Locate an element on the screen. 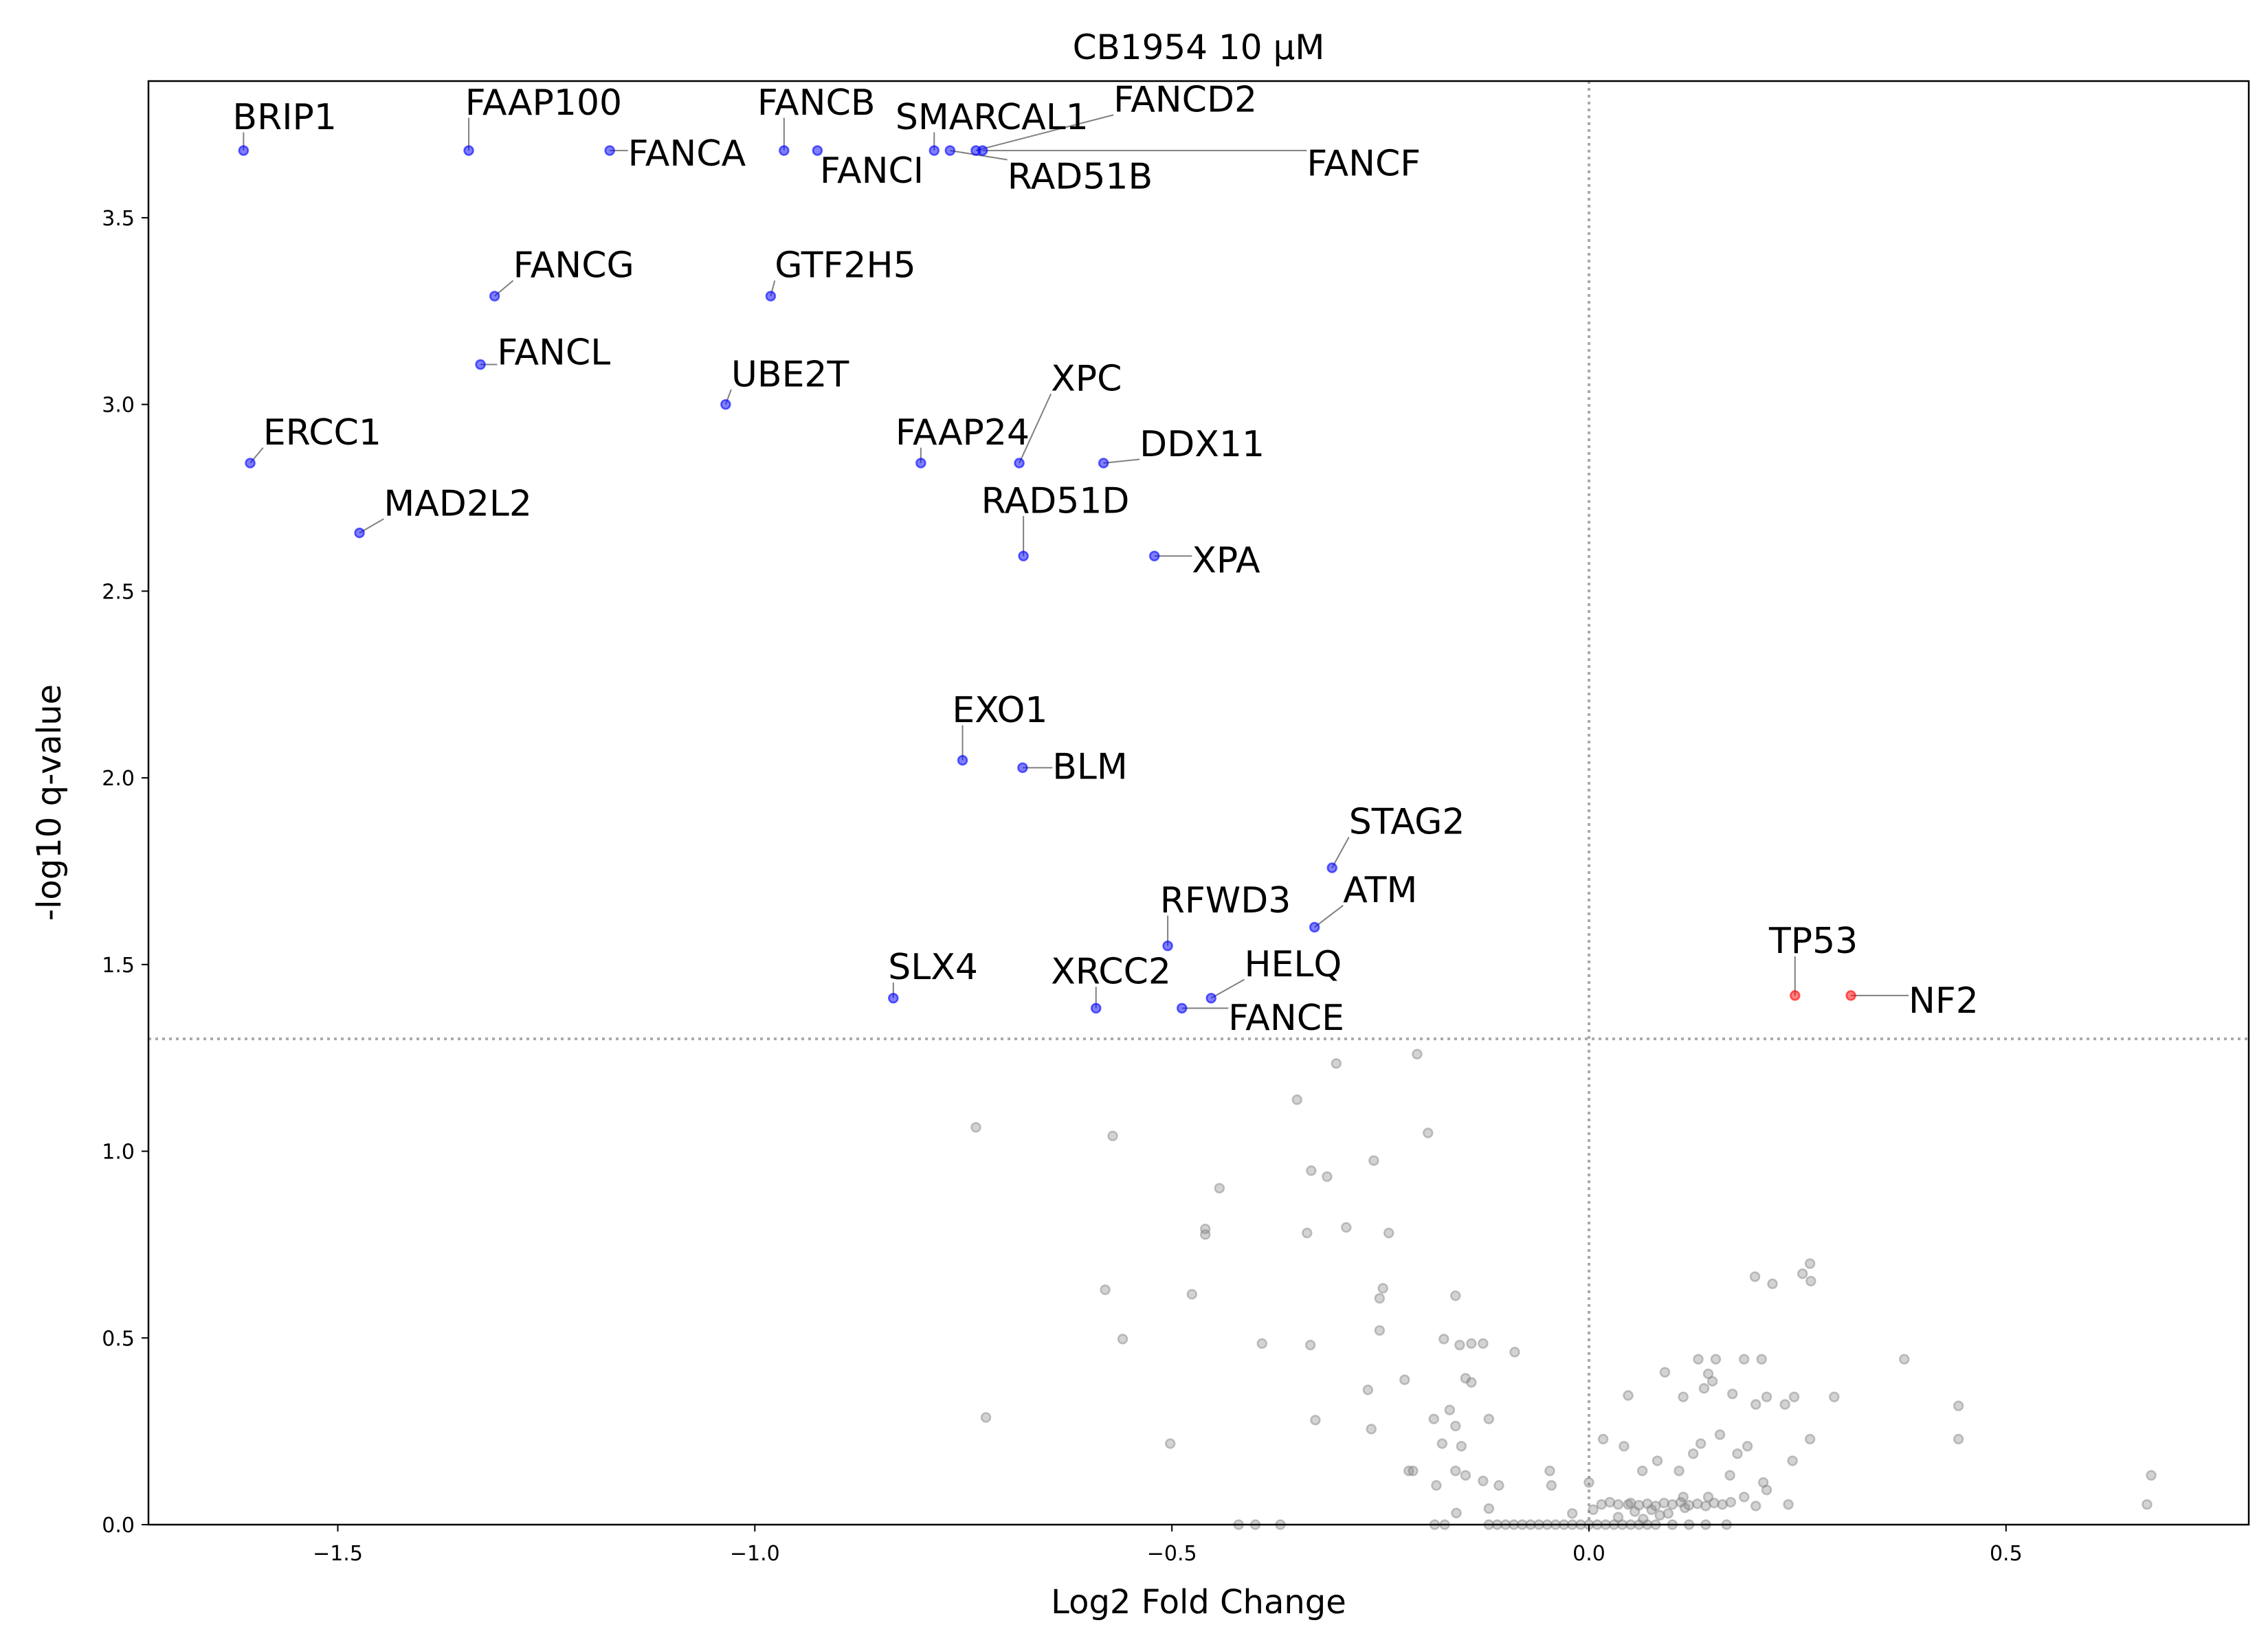 Image resolution: width=2268 pixels, height=1649 pixels. x-tick-label: 0.0 is located at coordinates (1588, 1554).